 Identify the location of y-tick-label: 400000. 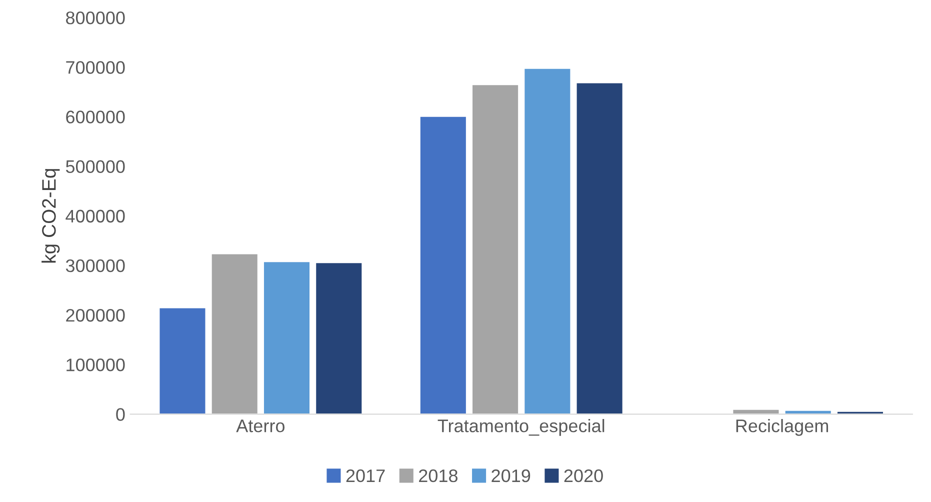
(95, 216).